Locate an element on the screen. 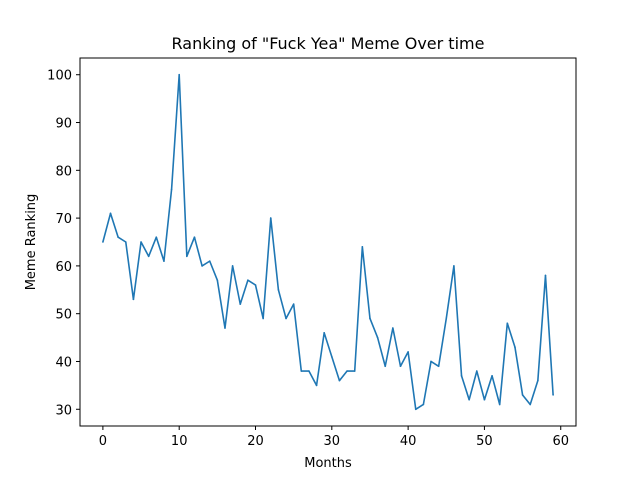  y-tick-label: 70 is located at coordinates (63, 219).